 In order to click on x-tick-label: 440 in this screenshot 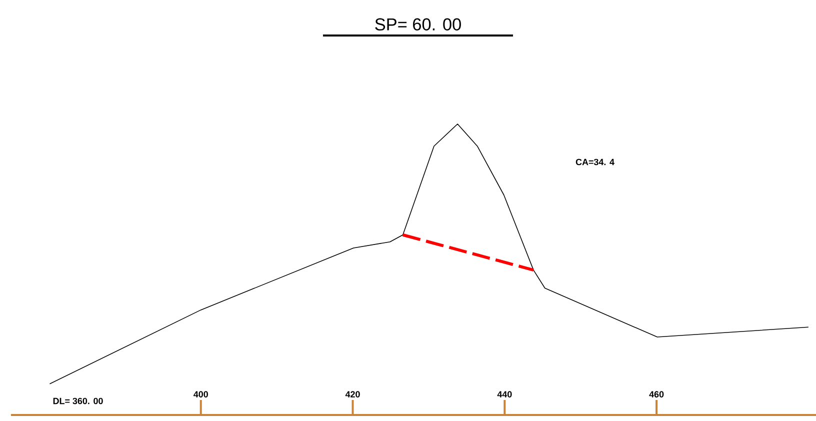, I will do `click(504, 394)`.